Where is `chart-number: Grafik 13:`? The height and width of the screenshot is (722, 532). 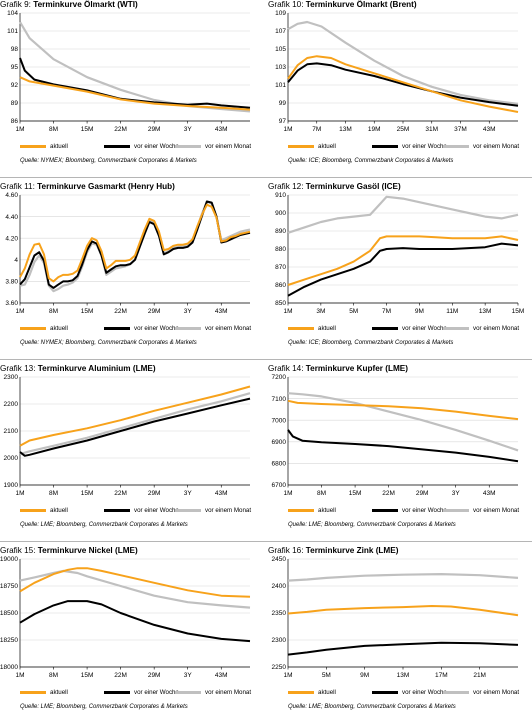
chart-number: Grafik 13: is located at coordinates (18, 368).